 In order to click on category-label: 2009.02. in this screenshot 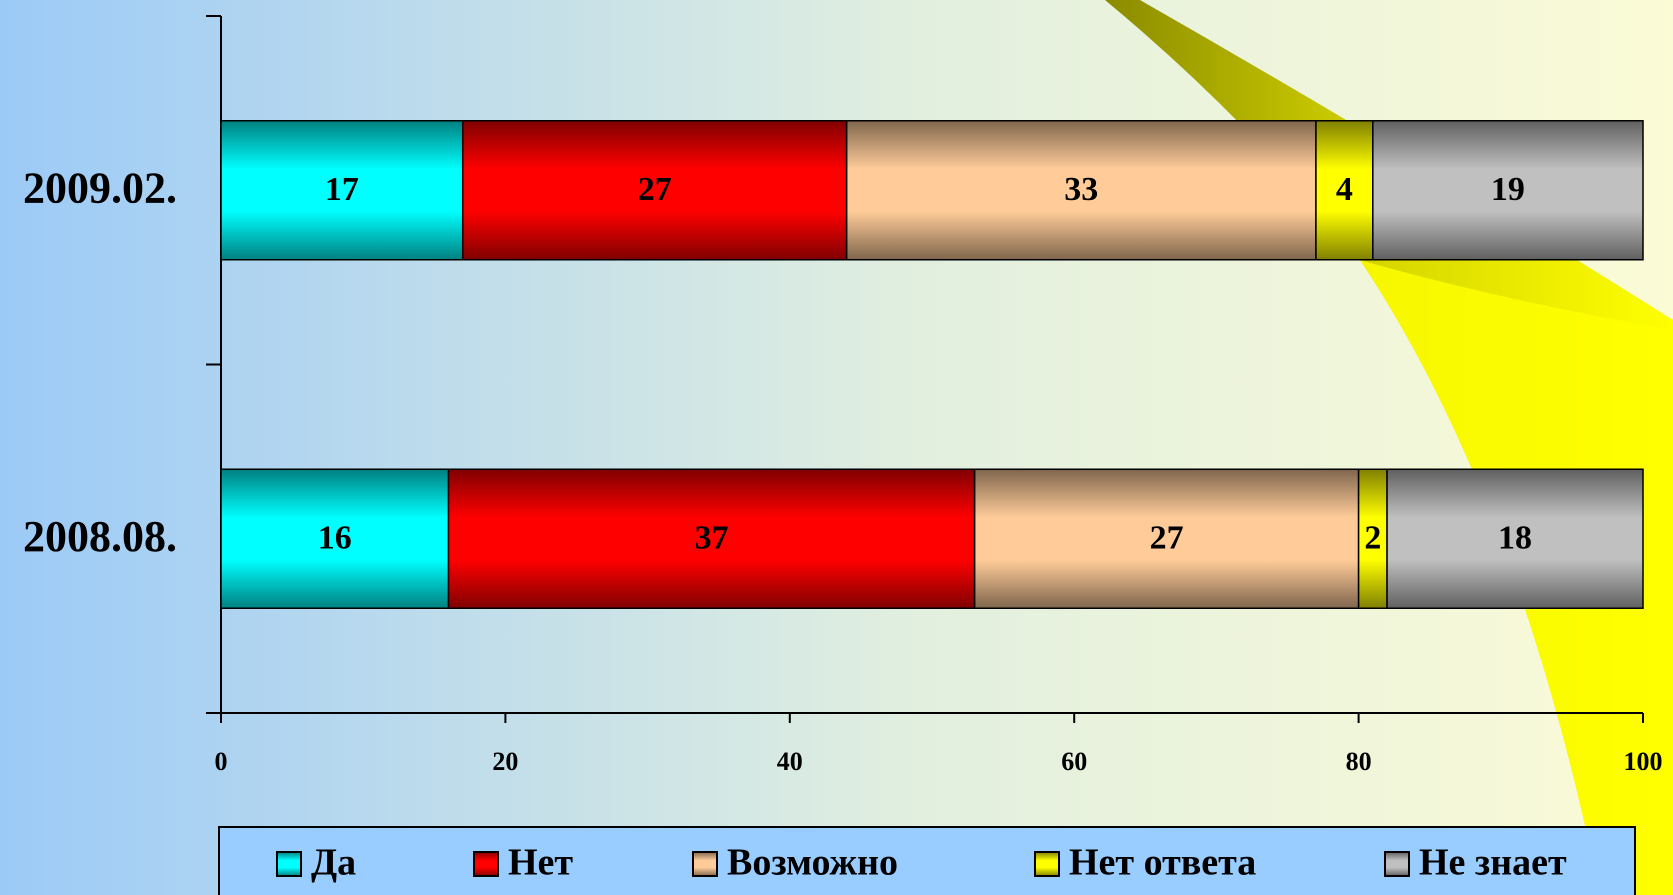, I will do `click(100, 187)`.